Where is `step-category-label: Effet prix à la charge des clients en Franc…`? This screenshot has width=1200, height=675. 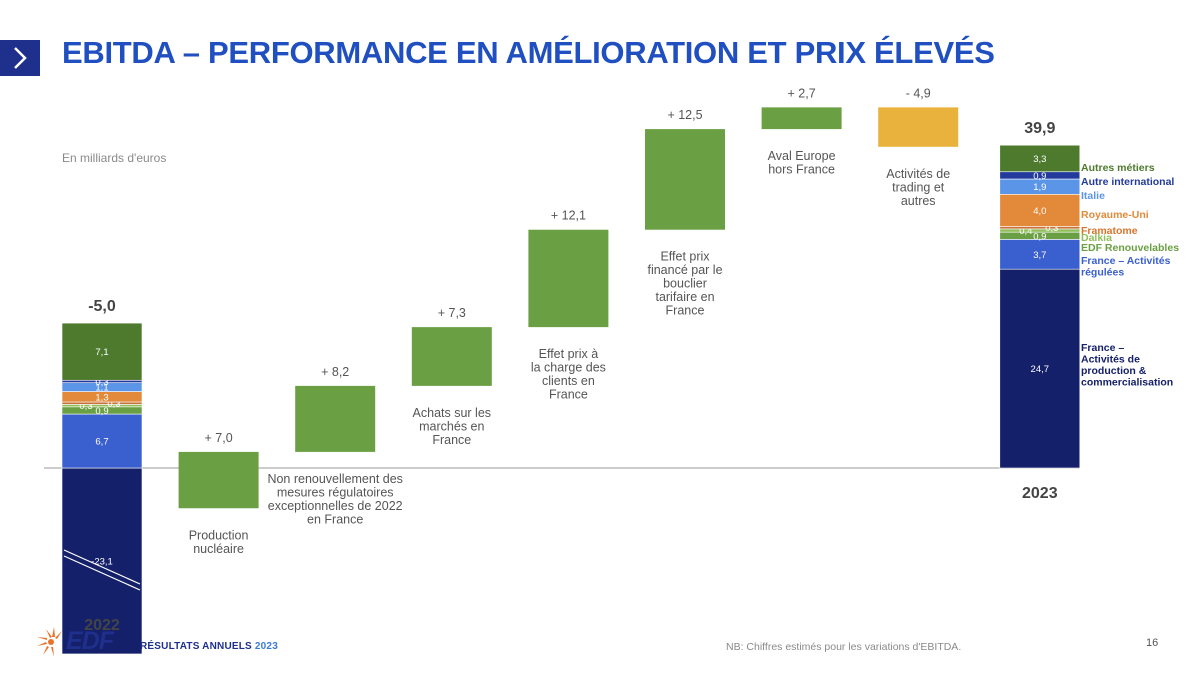 step-category-label: Effet prix à la charge des clients en Franc… is located at coordinates (568, 374).